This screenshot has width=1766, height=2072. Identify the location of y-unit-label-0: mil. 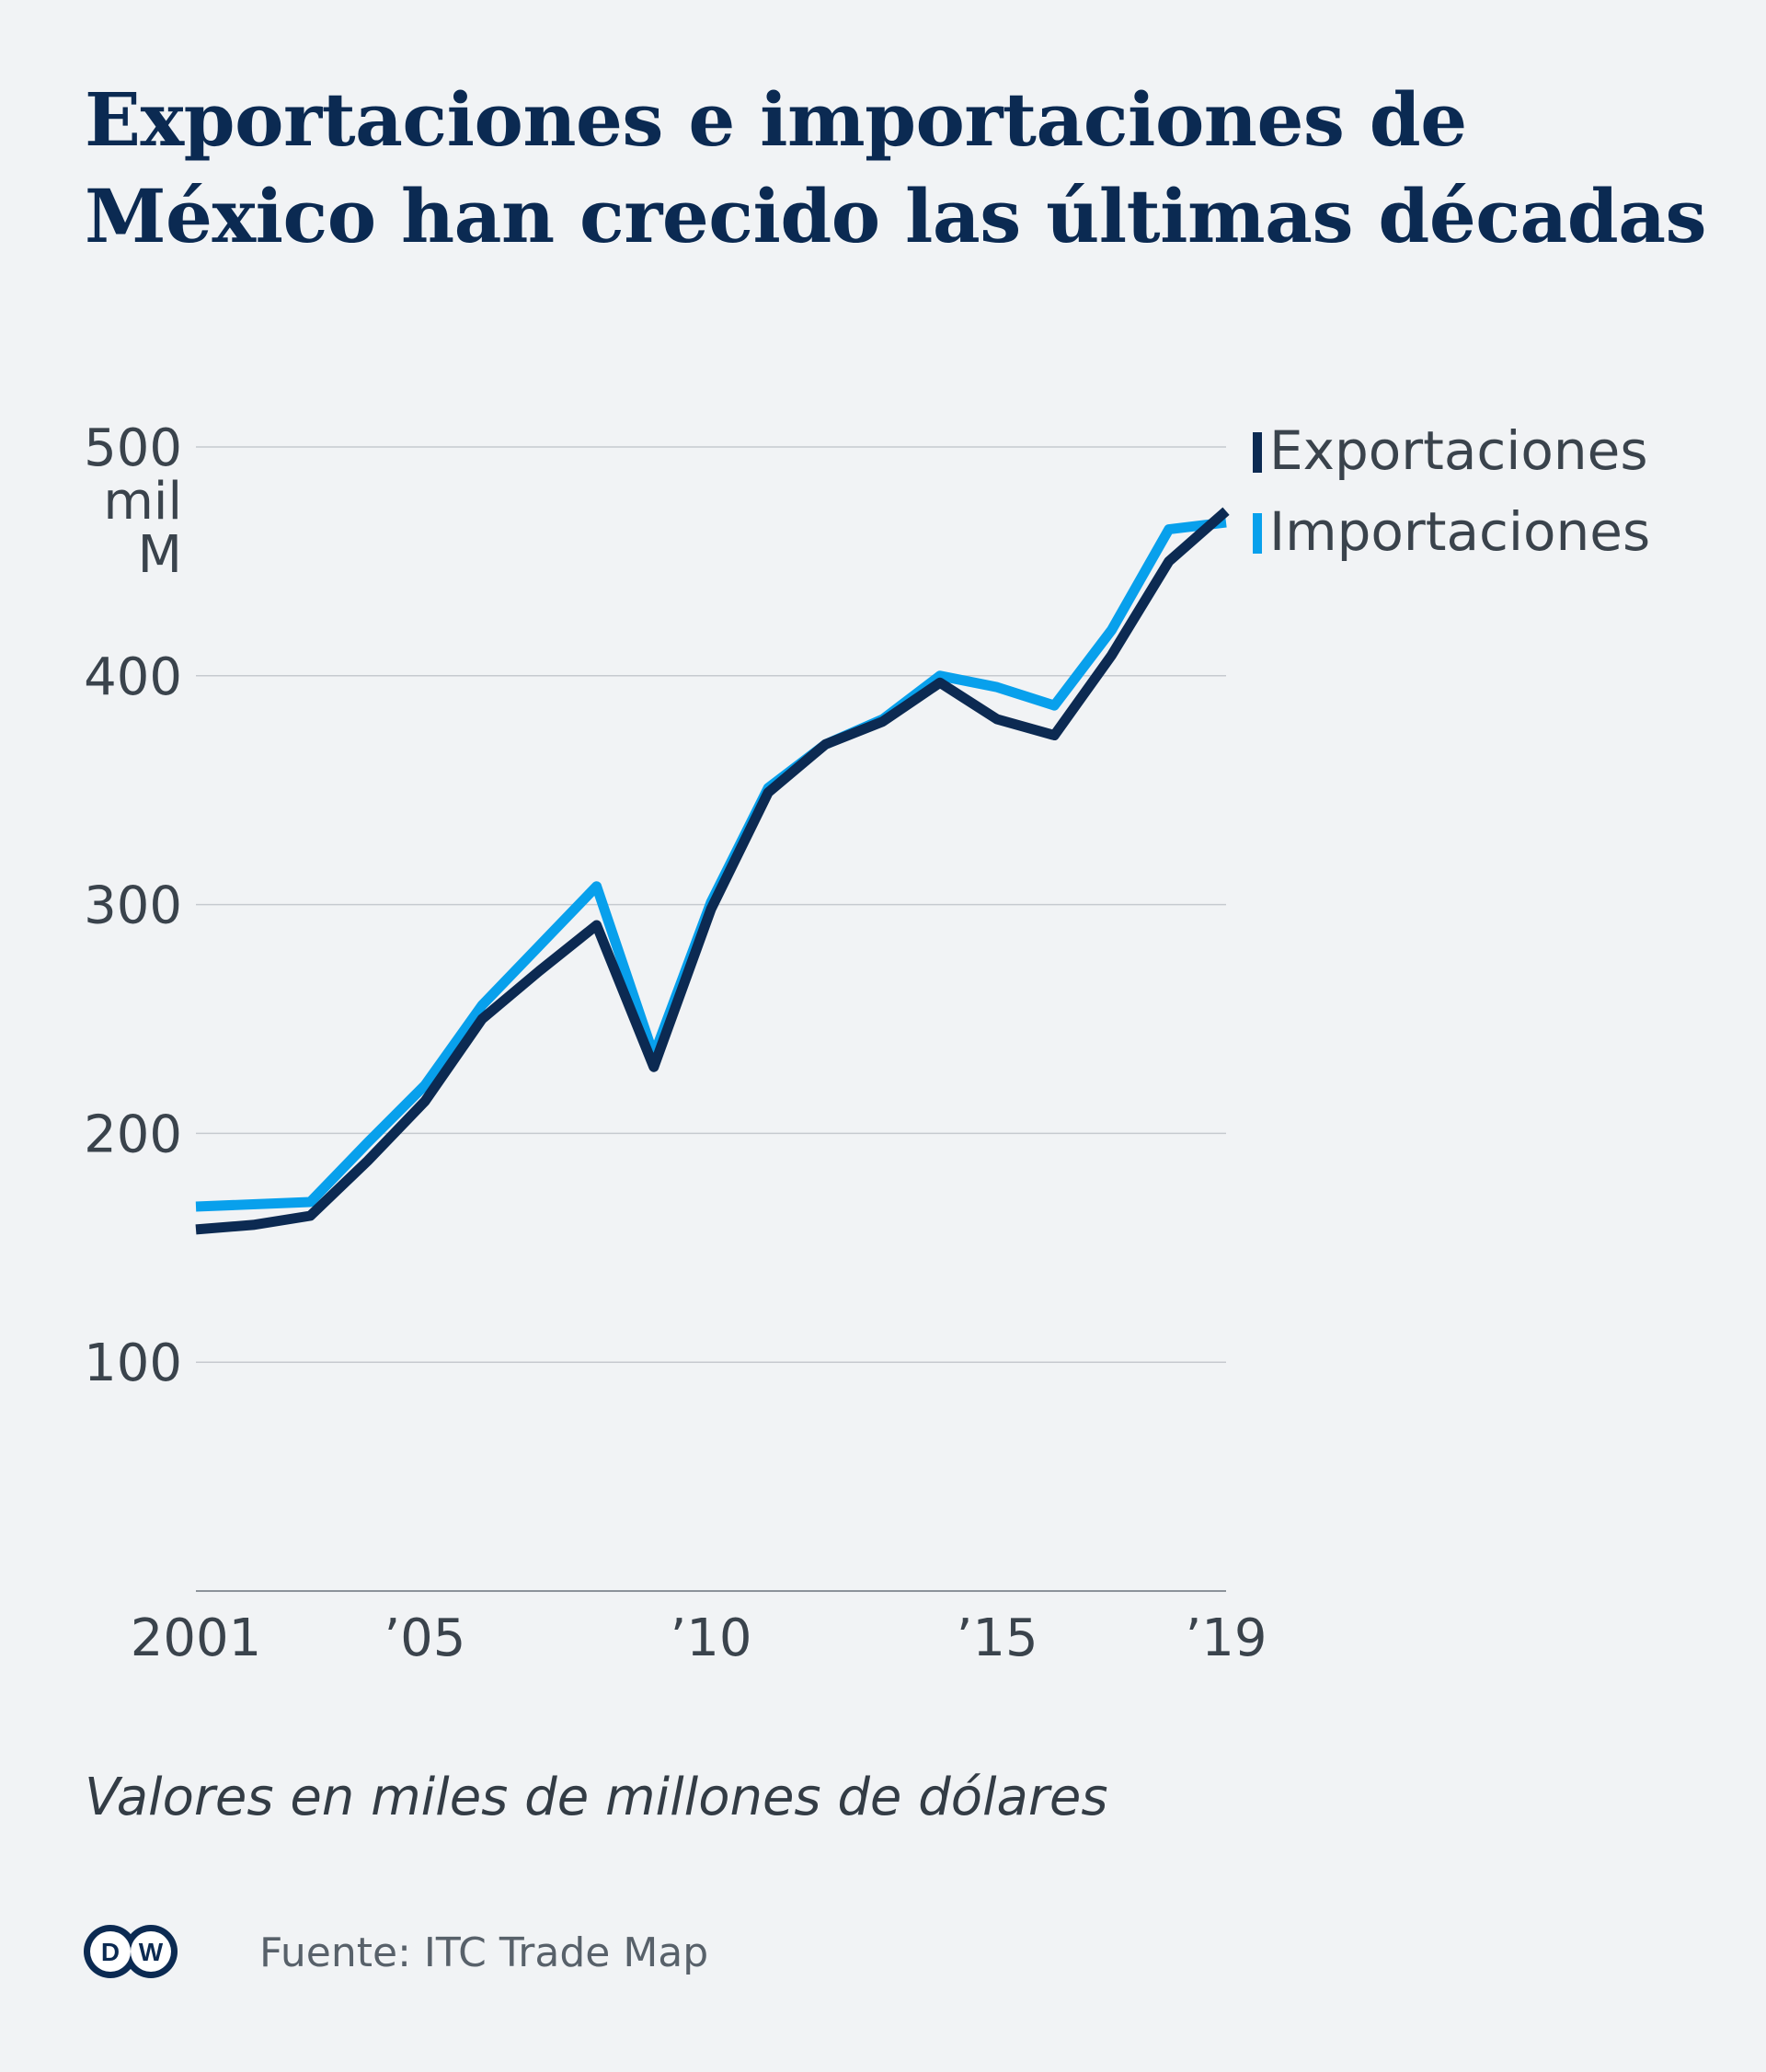
(142, 502).